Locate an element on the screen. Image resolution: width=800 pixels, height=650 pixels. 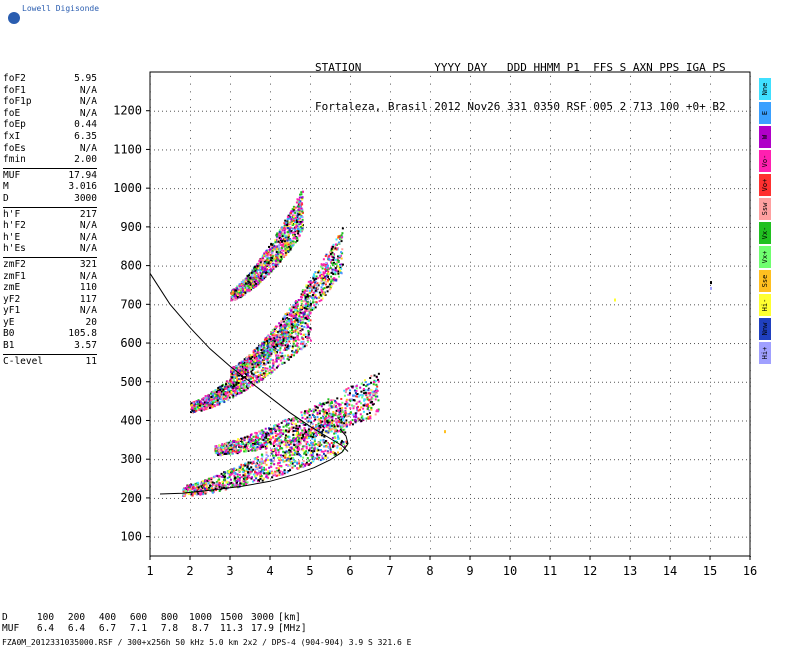
param-name: M is located at coordinates (6, 187).